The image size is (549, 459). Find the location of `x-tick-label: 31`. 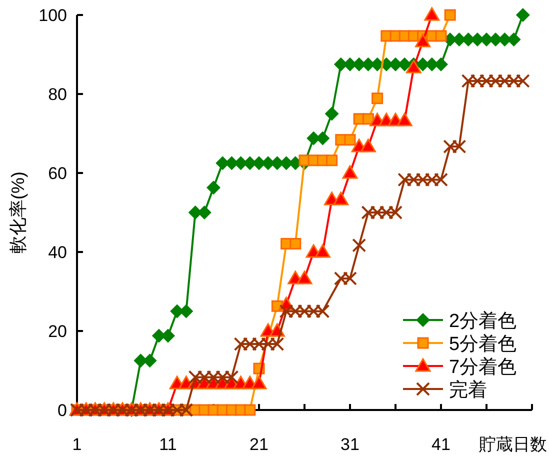

x-tick-label: 31 is located at coordinates (350, 444).